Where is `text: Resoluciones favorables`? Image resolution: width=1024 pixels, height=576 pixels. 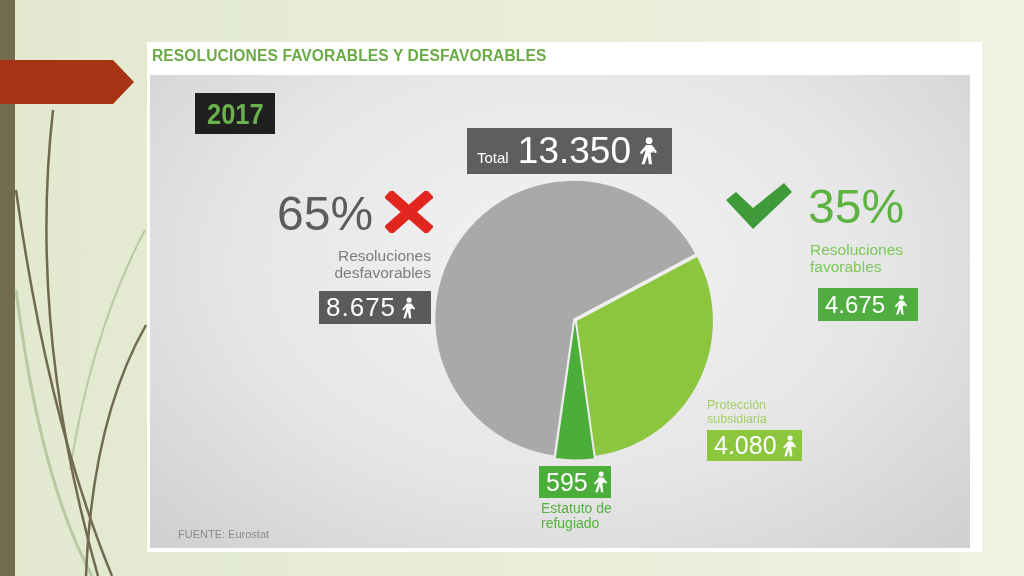 text: Resoluciones favorables is located at coordinates (857, 258).